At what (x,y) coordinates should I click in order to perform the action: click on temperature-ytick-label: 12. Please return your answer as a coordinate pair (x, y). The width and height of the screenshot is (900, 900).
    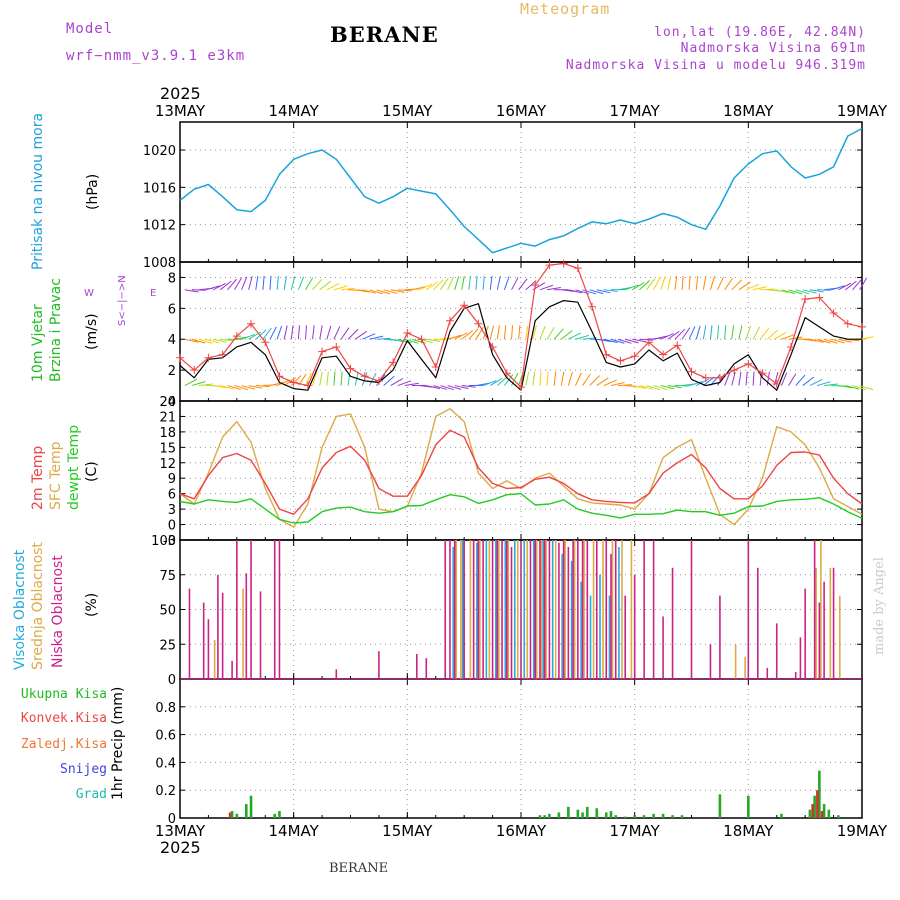
    Looking at the image, I should click on (167, 464).